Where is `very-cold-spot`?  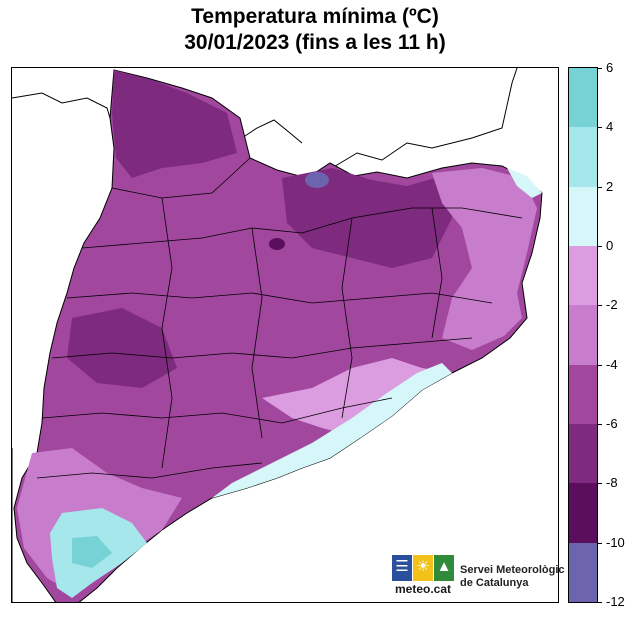 very-cold-spot is located at coordinates (317, 180).